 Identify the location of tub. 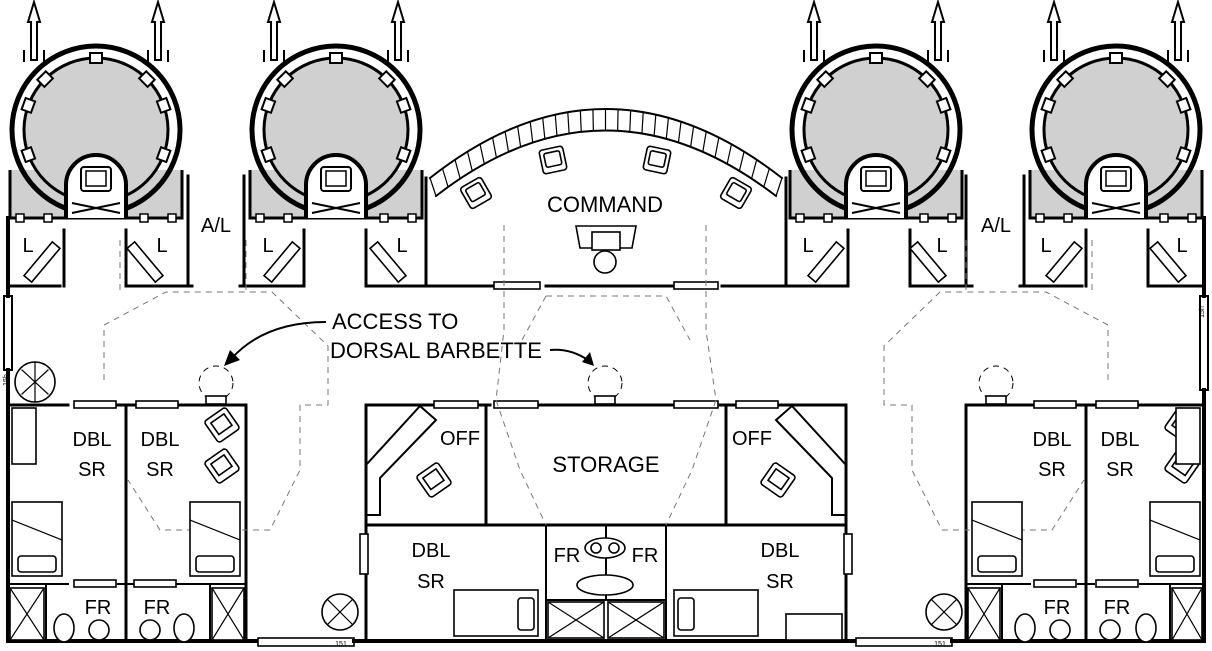
(605, 585).